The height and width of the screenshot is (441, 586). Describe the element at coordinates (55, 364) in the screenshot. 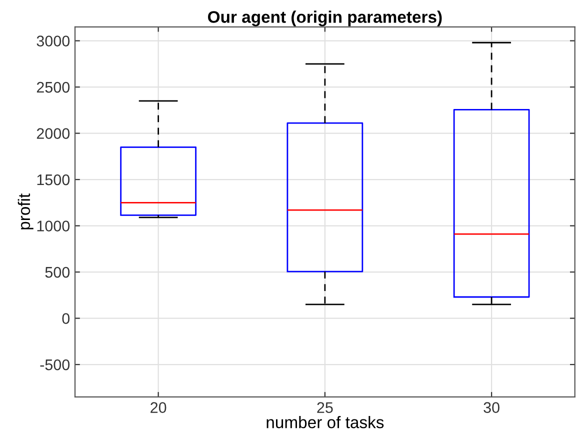

I see `y-tick-label: -500` at that location.